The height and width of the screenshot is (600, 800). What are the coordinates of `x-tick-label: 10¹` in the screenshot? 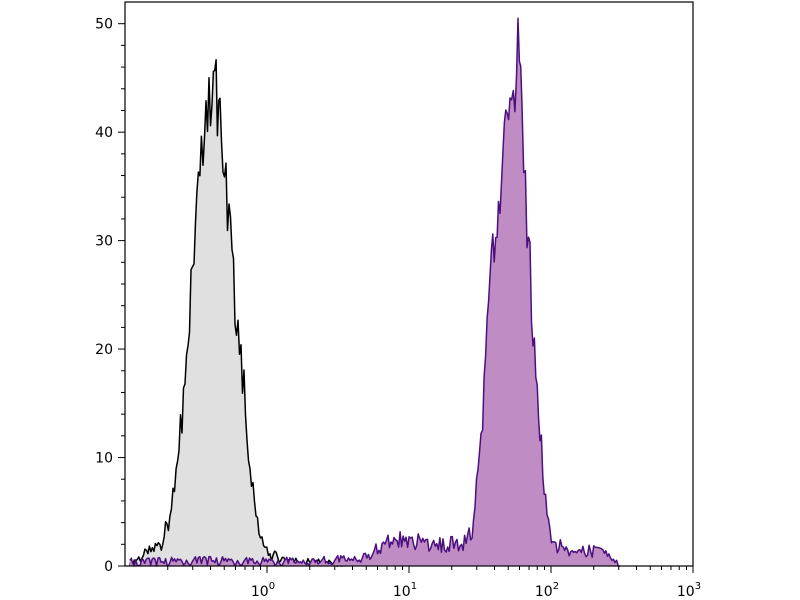 It's located at (405, 590).